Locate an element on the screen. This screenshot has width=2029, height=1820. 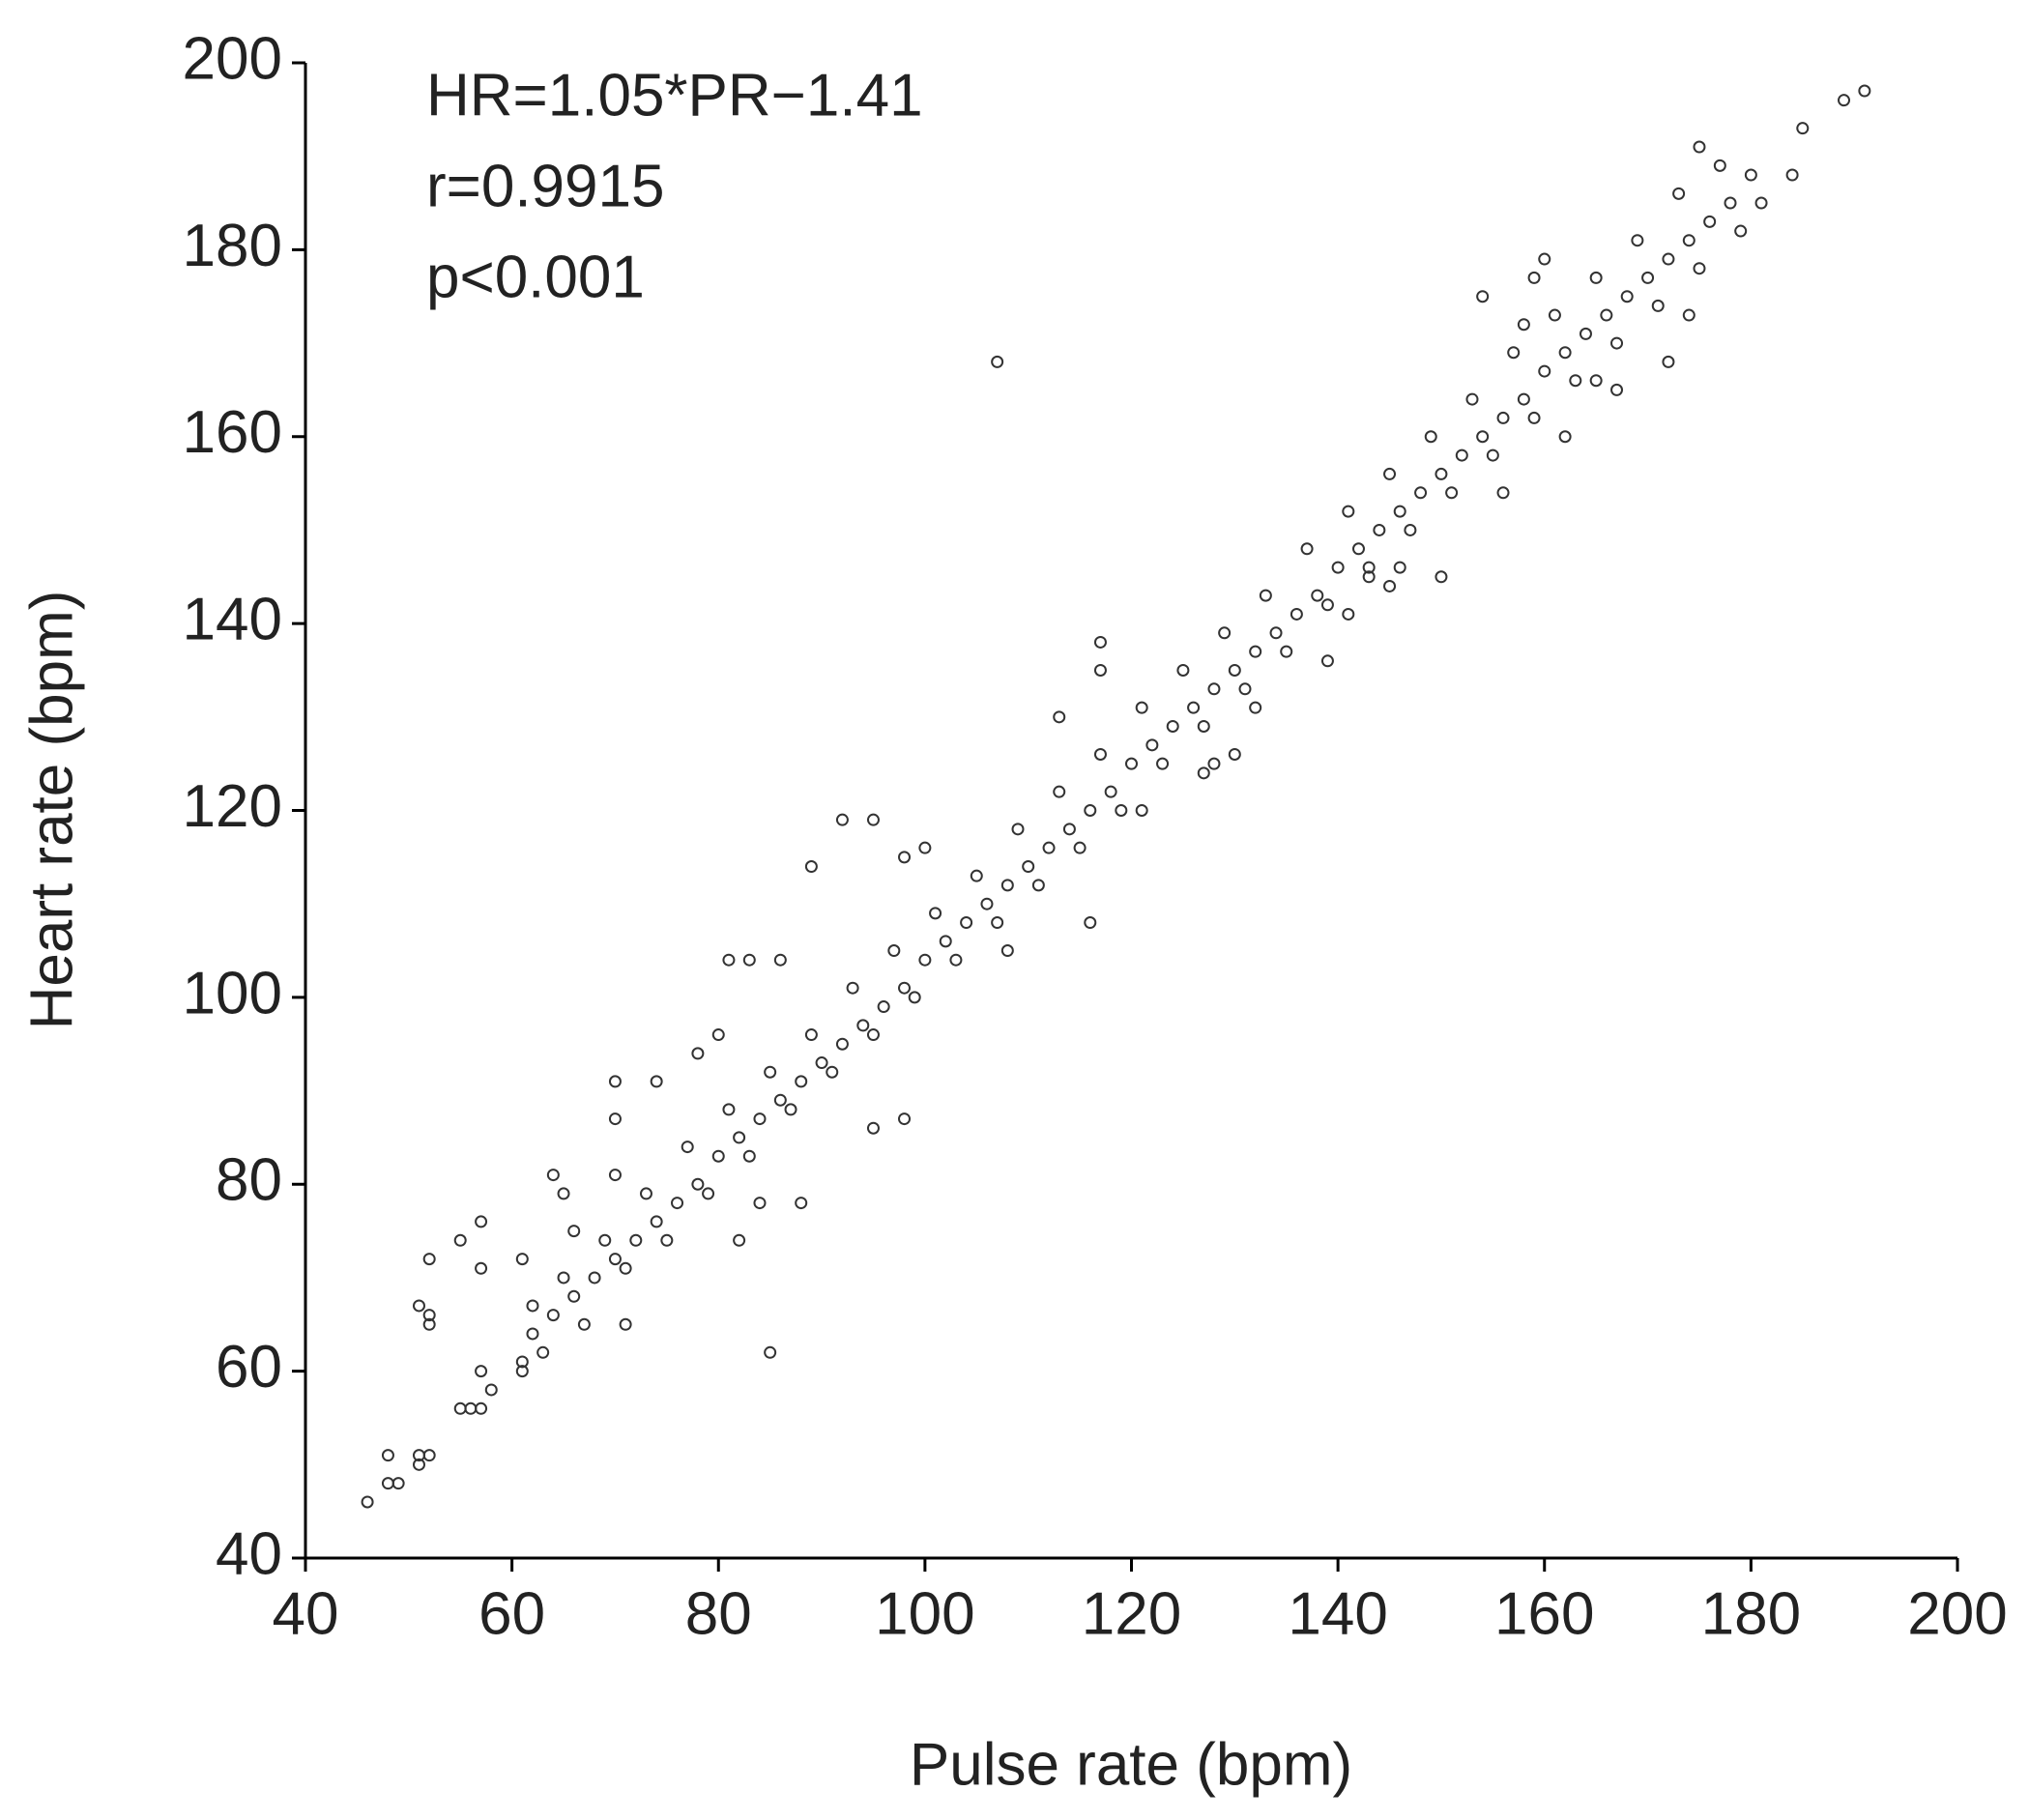
x-tick-label: 160 is located at coordinates (1544, 1613).